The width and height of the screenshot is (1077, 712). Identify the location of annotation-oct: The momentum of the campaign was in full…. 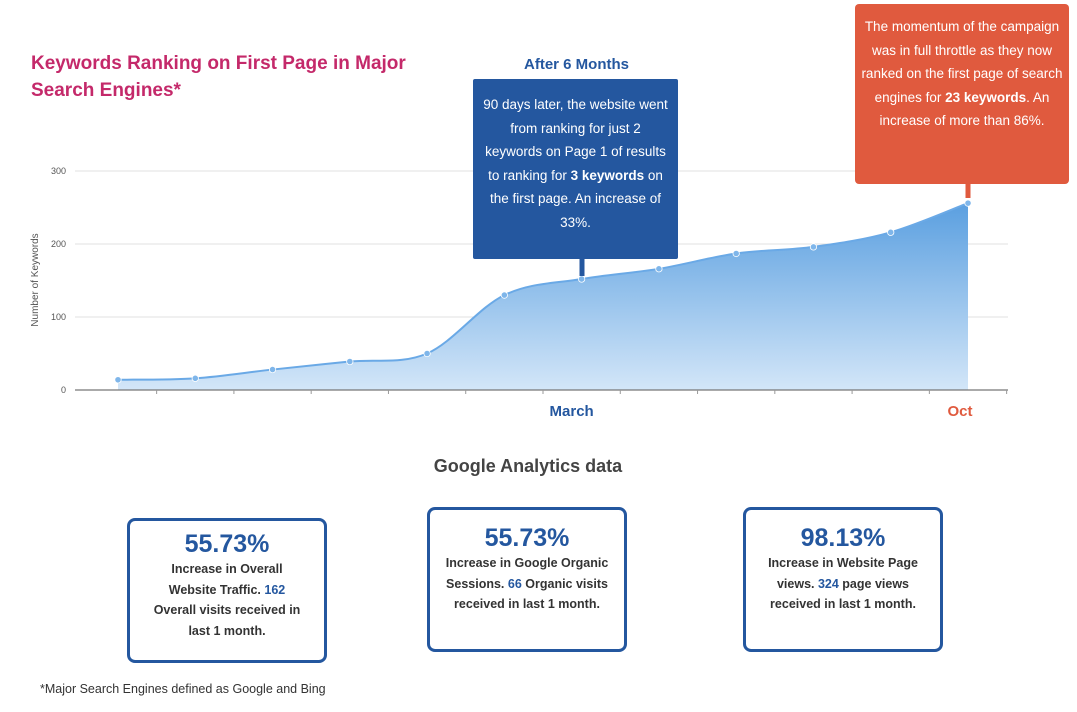
(962, 94).